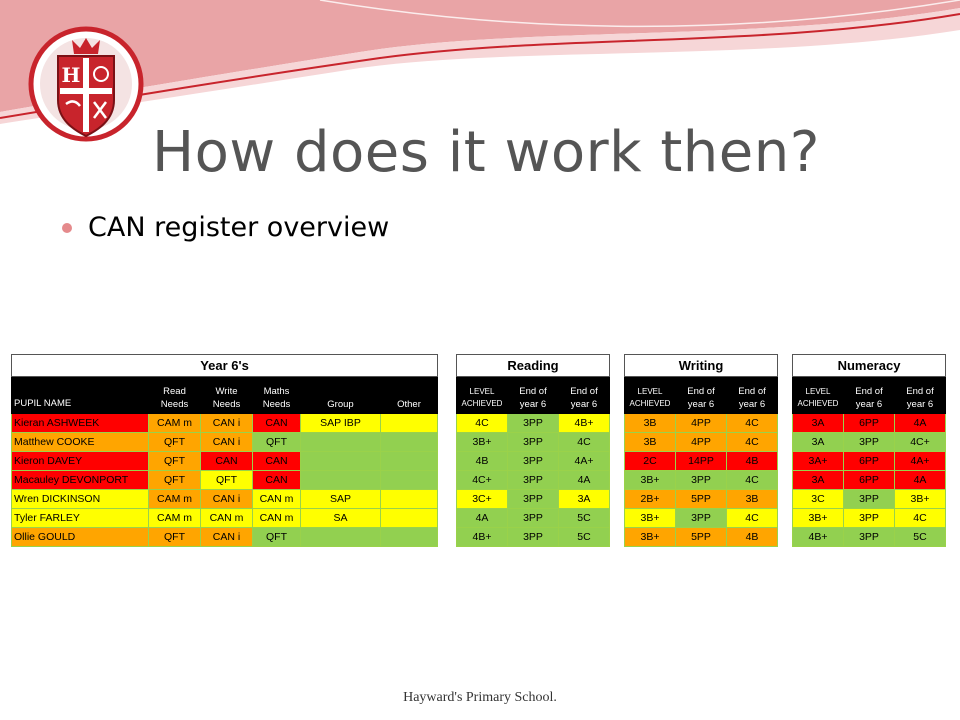 The width and height of the screenshot is (960, 720). I want to click on year6-cell: CAM m, so click(174, 499).